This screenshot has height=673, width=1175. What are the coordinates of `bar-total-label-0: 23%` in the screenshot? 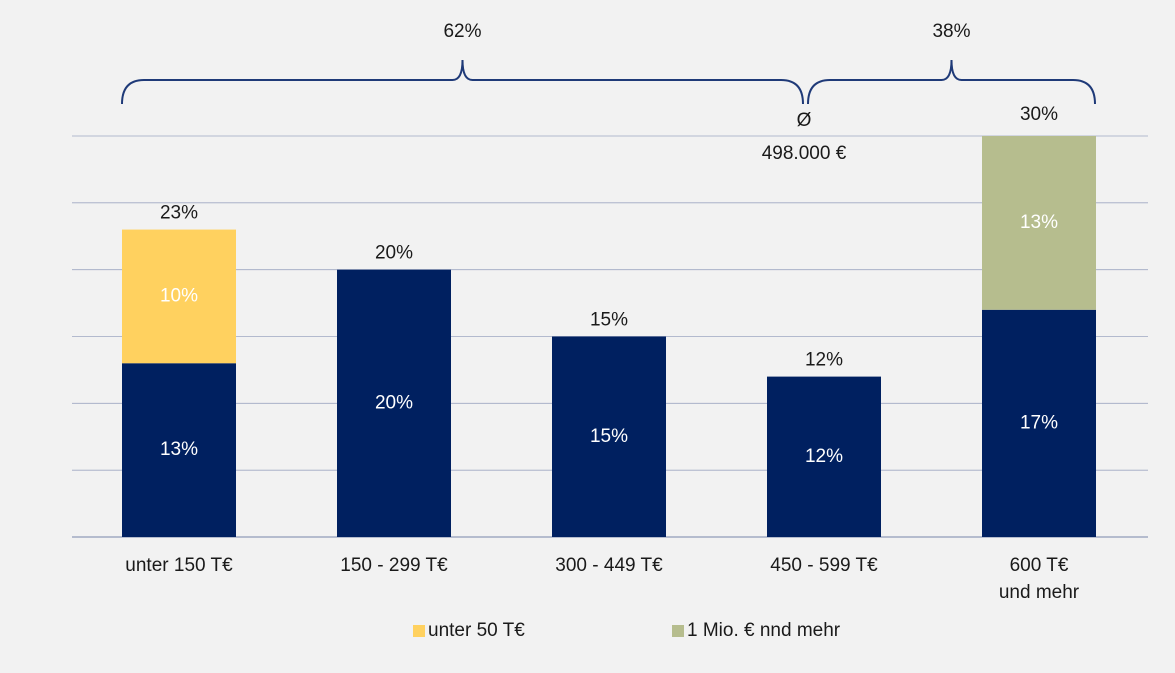 It's located at (179, 213).